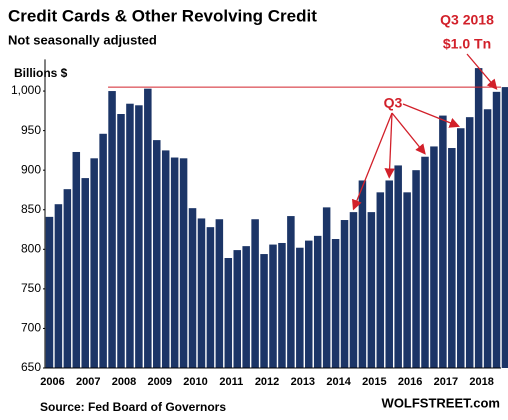  Describe the element at coordinates (124, 382) in the screenshot. I see `x-tick-label: 2008` at that location.